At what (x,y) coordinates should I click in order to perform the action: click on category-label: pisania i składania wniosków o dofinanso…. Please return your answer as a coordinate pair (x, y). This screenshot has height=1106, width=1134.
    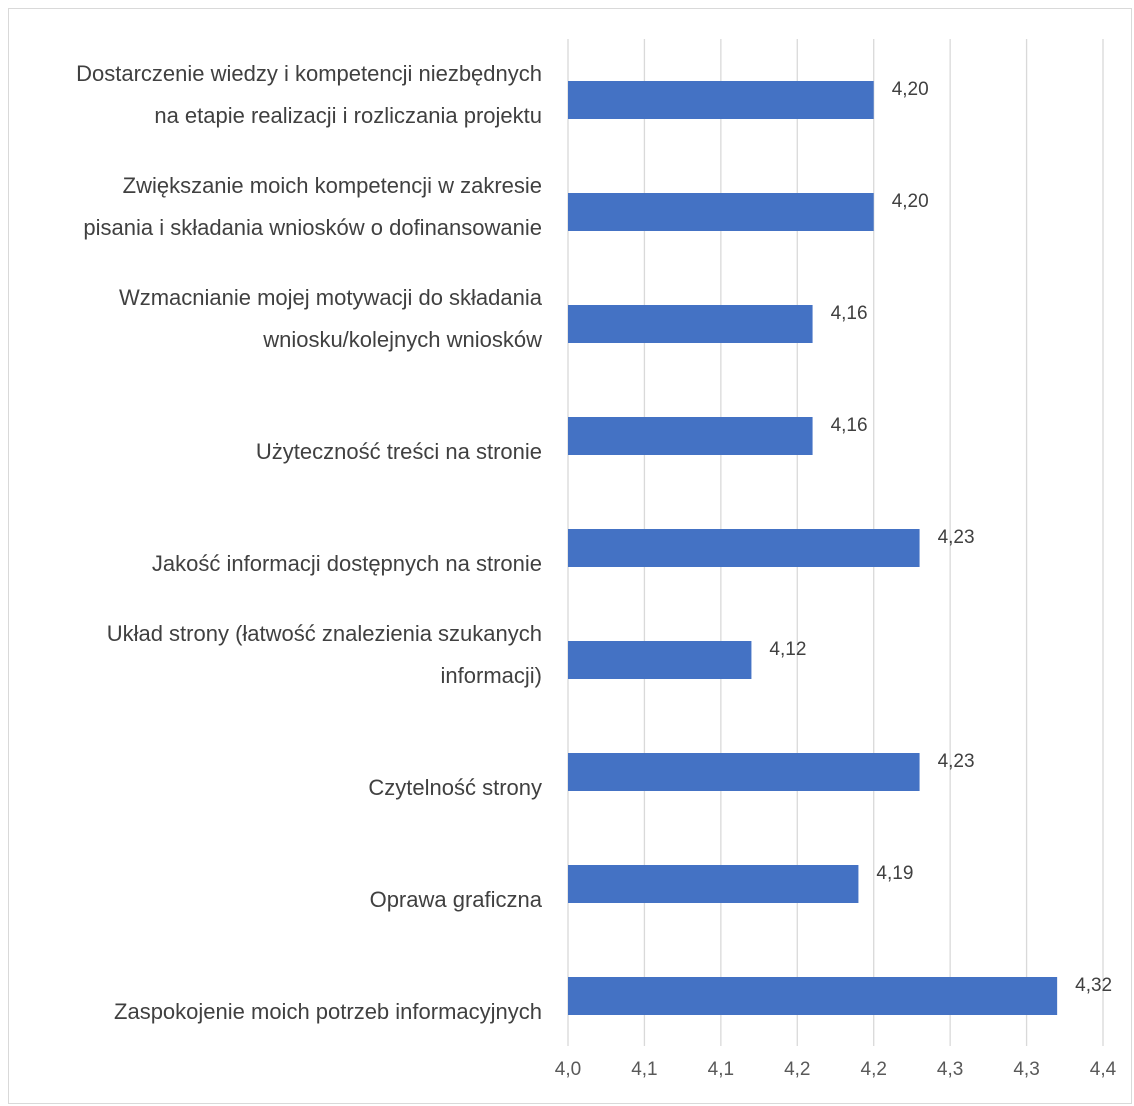
    Looking at the image, I should click on (312, 227).